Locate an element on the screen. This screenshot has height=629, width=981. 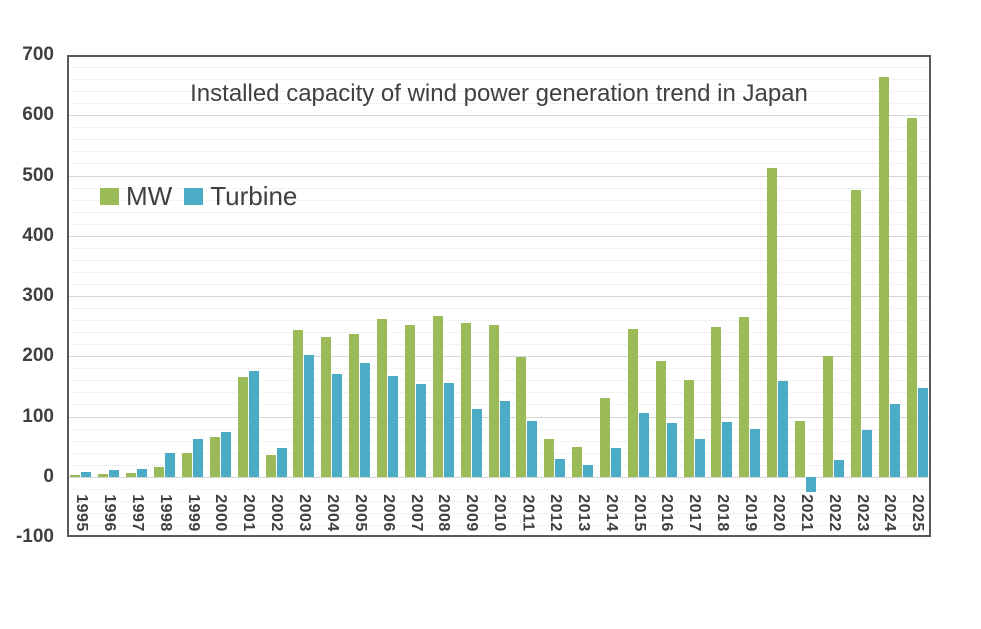
bar-turbine-2016 is located at coordinates (671, 449).